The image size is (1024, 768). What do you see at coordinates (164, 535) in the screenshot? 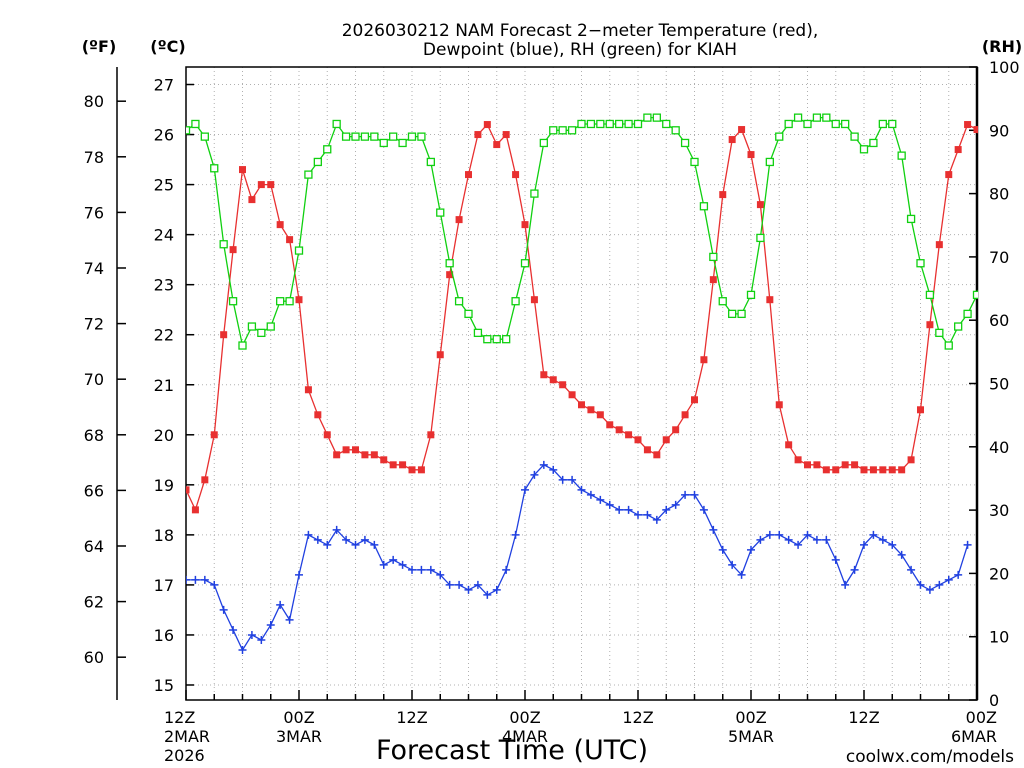
I see `celsius-tick-label: 18` at bounding box center [164, 535].